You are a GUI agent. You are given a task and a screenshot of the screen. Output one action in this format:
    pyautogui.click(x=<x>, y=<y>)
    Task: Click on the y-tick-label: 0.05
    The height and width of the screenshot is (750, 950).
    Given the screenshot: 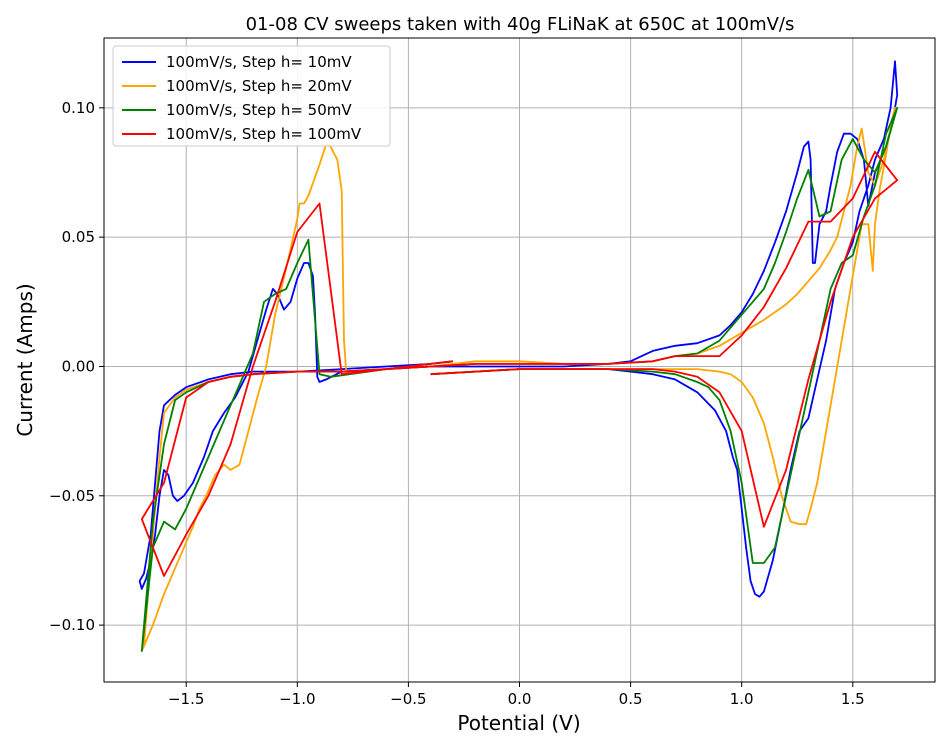 What is the action you would take?
    pyautogui.click(x=78, y=237)
    